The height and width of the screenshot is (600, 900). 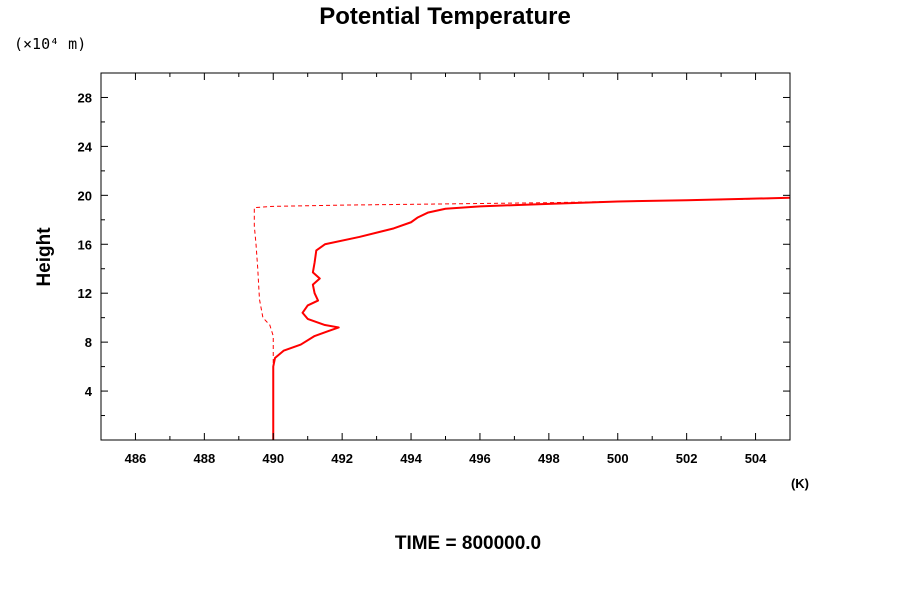 I want to click on x-tick-label: 498, so click(x=549, y=458).